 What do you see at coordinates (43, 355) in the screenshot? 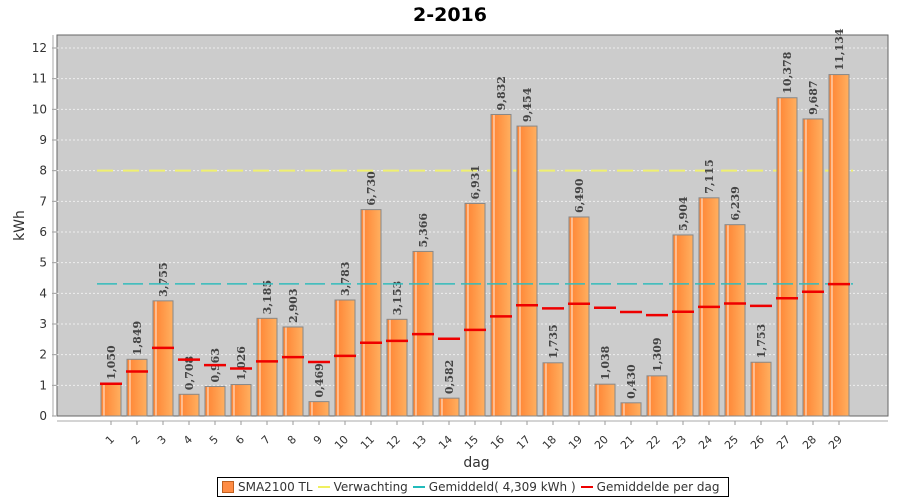
I see `y-tick-label: 2` at bounding box center [43, 355].